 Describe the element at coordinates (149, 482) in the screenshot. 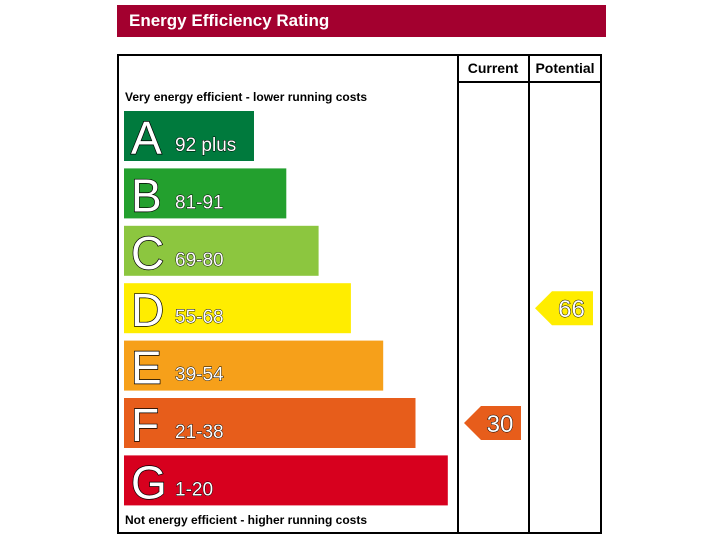

I see `band-g-letter: G` at that location.